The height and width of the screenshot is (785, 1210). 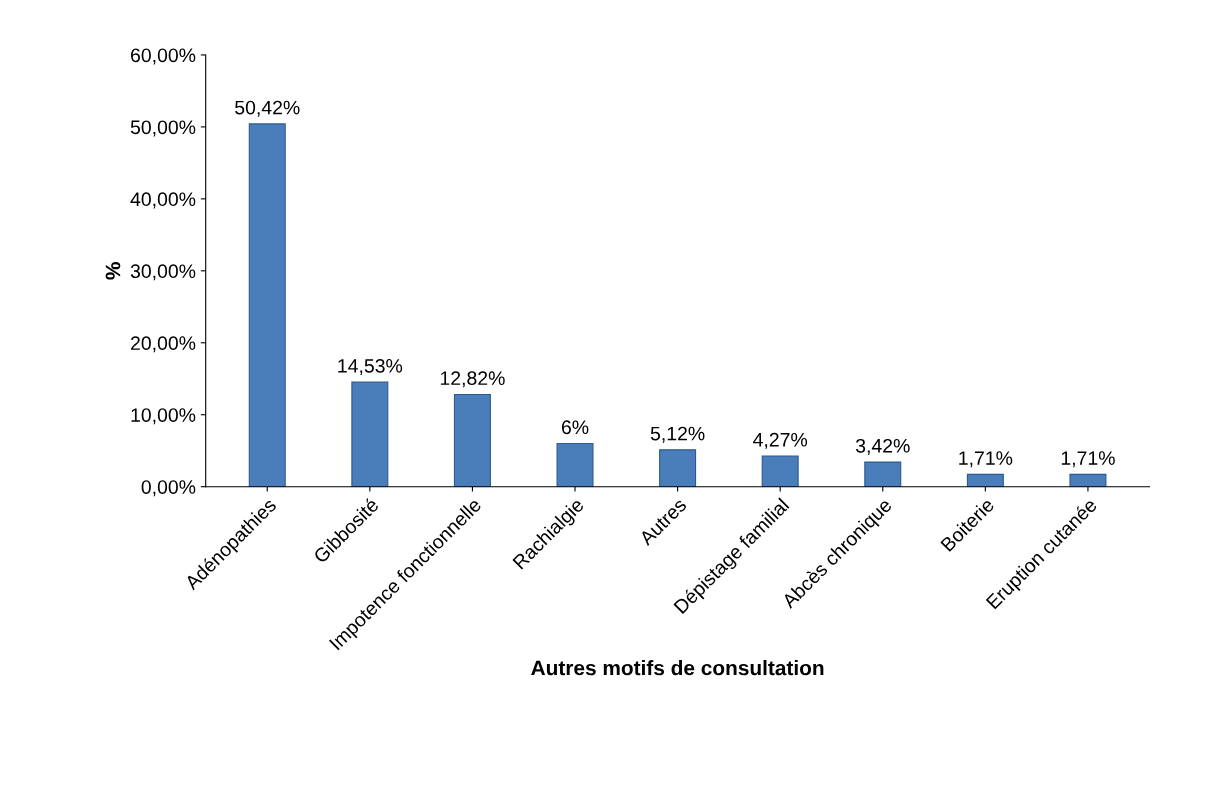 What do you see at coordinates (163, 56) in the screenshot?
I see `y-tick-label: 60,00%` at bounding box center [163, 56].